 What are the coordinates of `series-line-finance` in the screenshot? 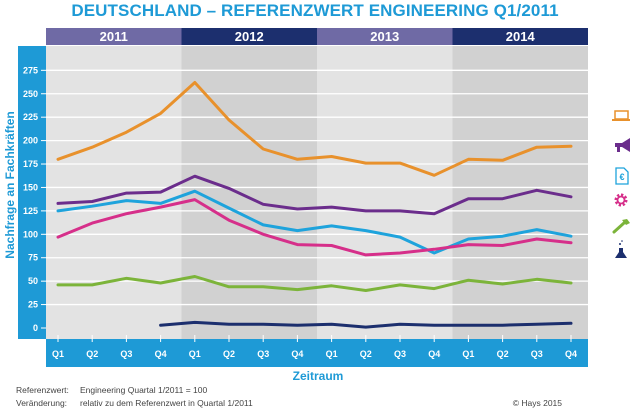 It's located at (314, 222).